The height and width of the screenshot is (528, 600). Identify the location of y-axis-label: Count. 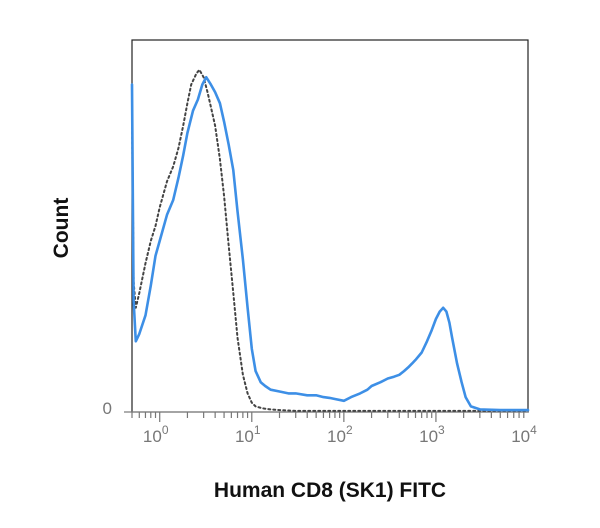
(61, 228).